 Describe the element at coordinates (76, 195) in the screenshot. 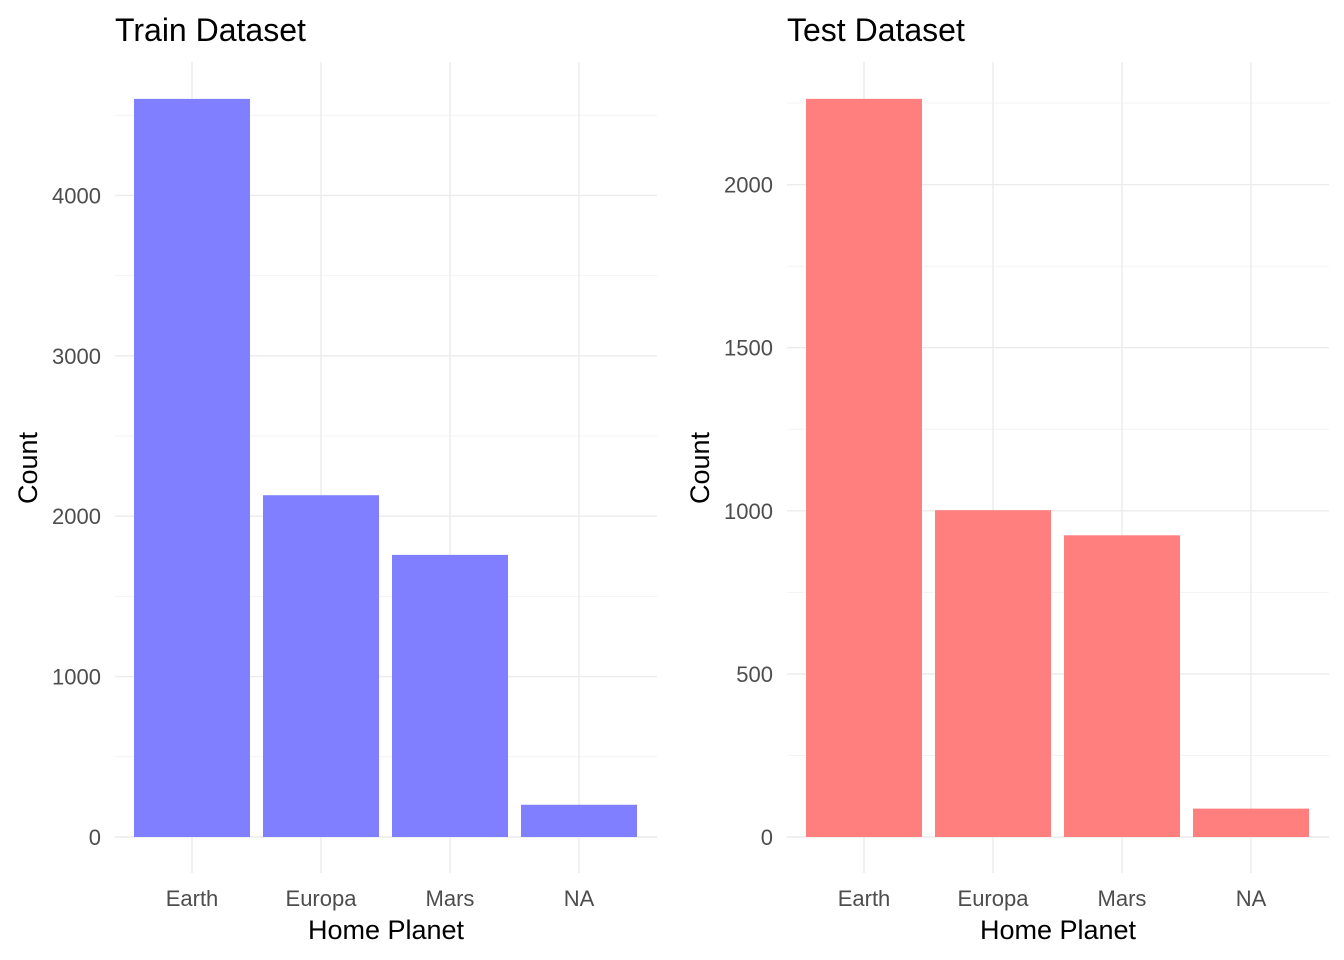

I see `y-tick-label: 4000` at that location.